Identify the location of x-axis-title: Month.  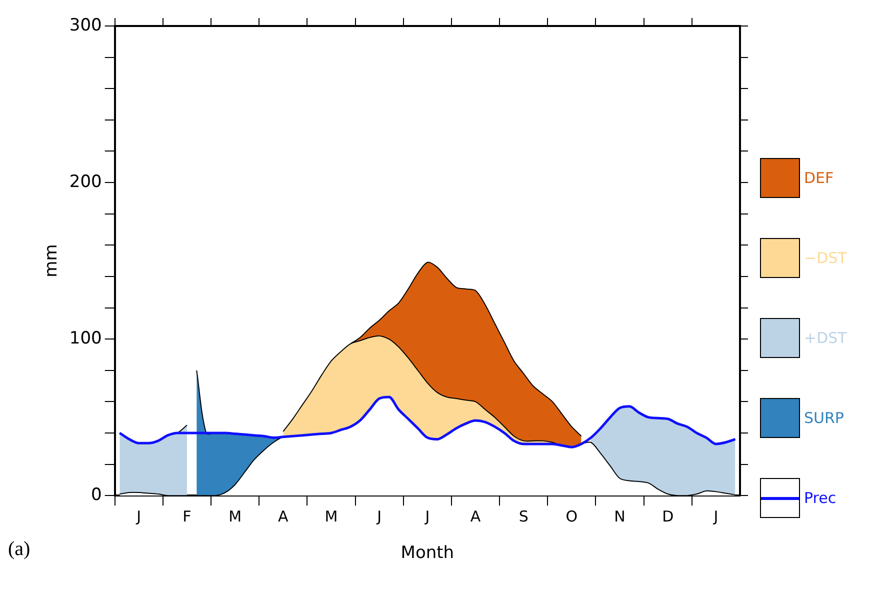
(427, 553).